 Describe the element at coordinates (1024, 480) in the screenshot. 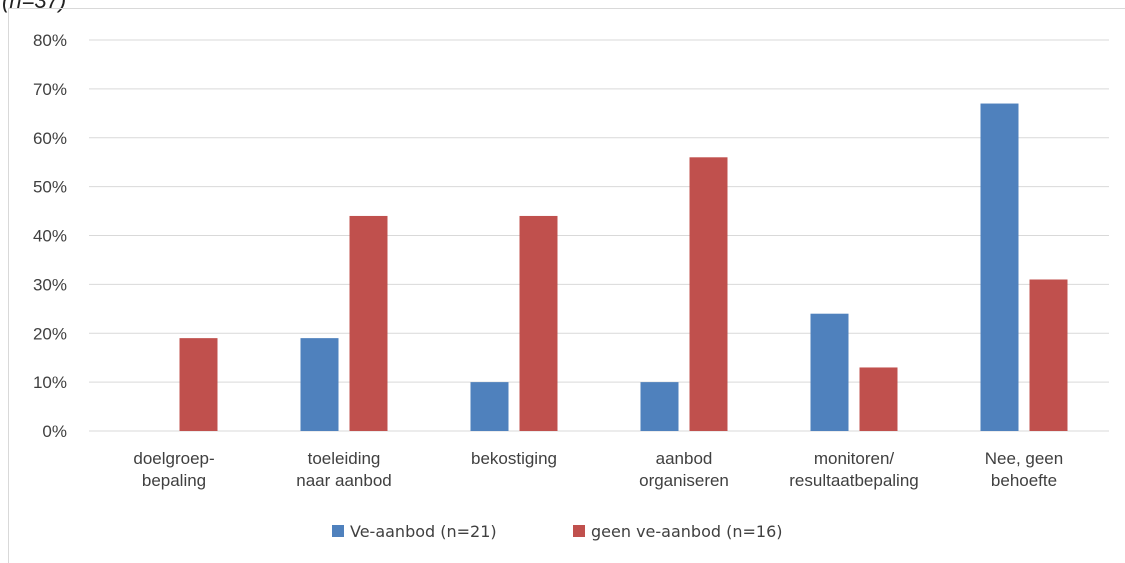

I see `x-category-label: behoefte` at that location.